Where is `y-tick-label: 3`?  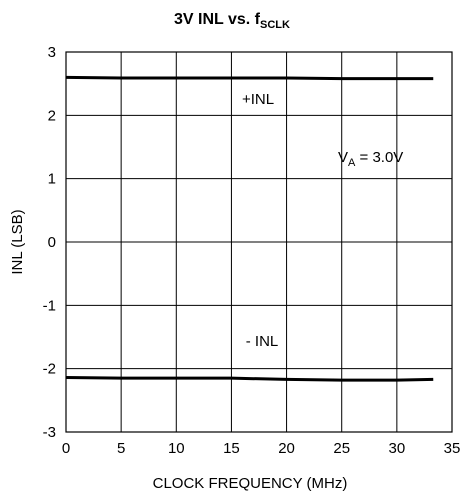
y-tick-label: 3 is located at coordinates (52, 52).